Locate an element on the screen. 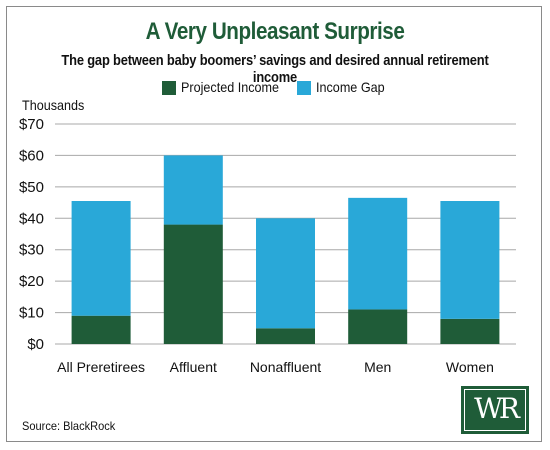 Image resolution: width=550 pixels, height=450 pixels. wr-logo: WR is located at coordinates (495, 410).